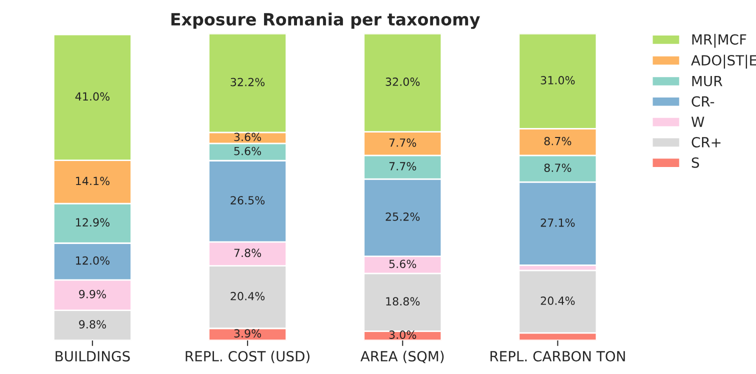  Describe the element at coordinates (247, 200) in the screenshot. I see `data-label: 26.5%` at that location.